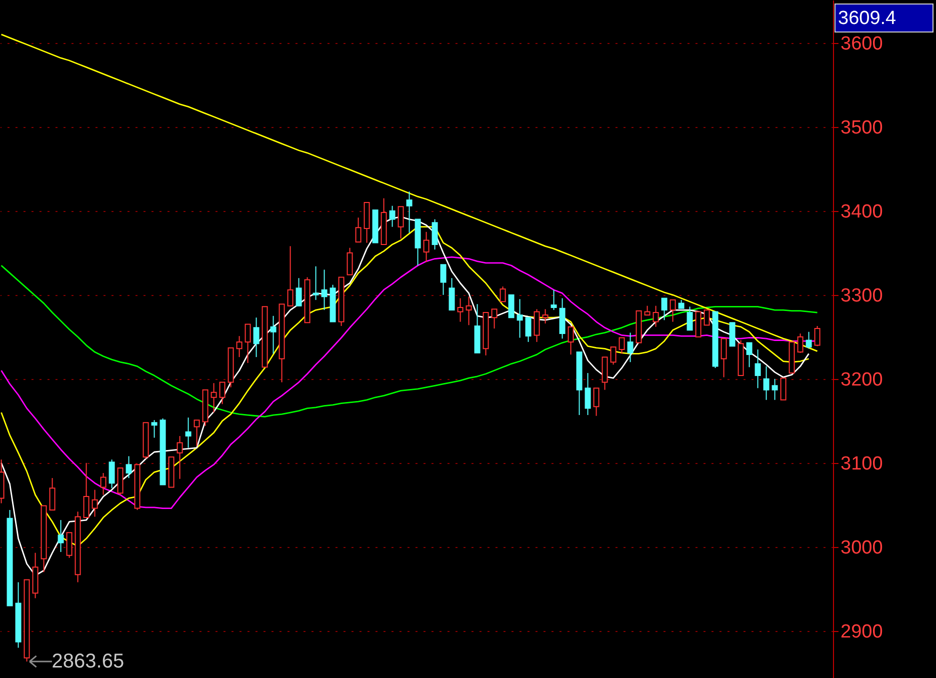  I want to click on y-tick-label: 3300, so click(861, 295).